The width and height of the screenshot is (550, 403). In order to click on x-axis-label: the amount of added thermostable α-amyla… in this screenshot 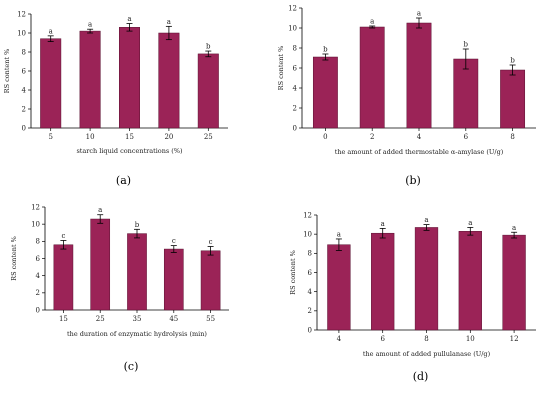, I will do `click(419, 152)`.